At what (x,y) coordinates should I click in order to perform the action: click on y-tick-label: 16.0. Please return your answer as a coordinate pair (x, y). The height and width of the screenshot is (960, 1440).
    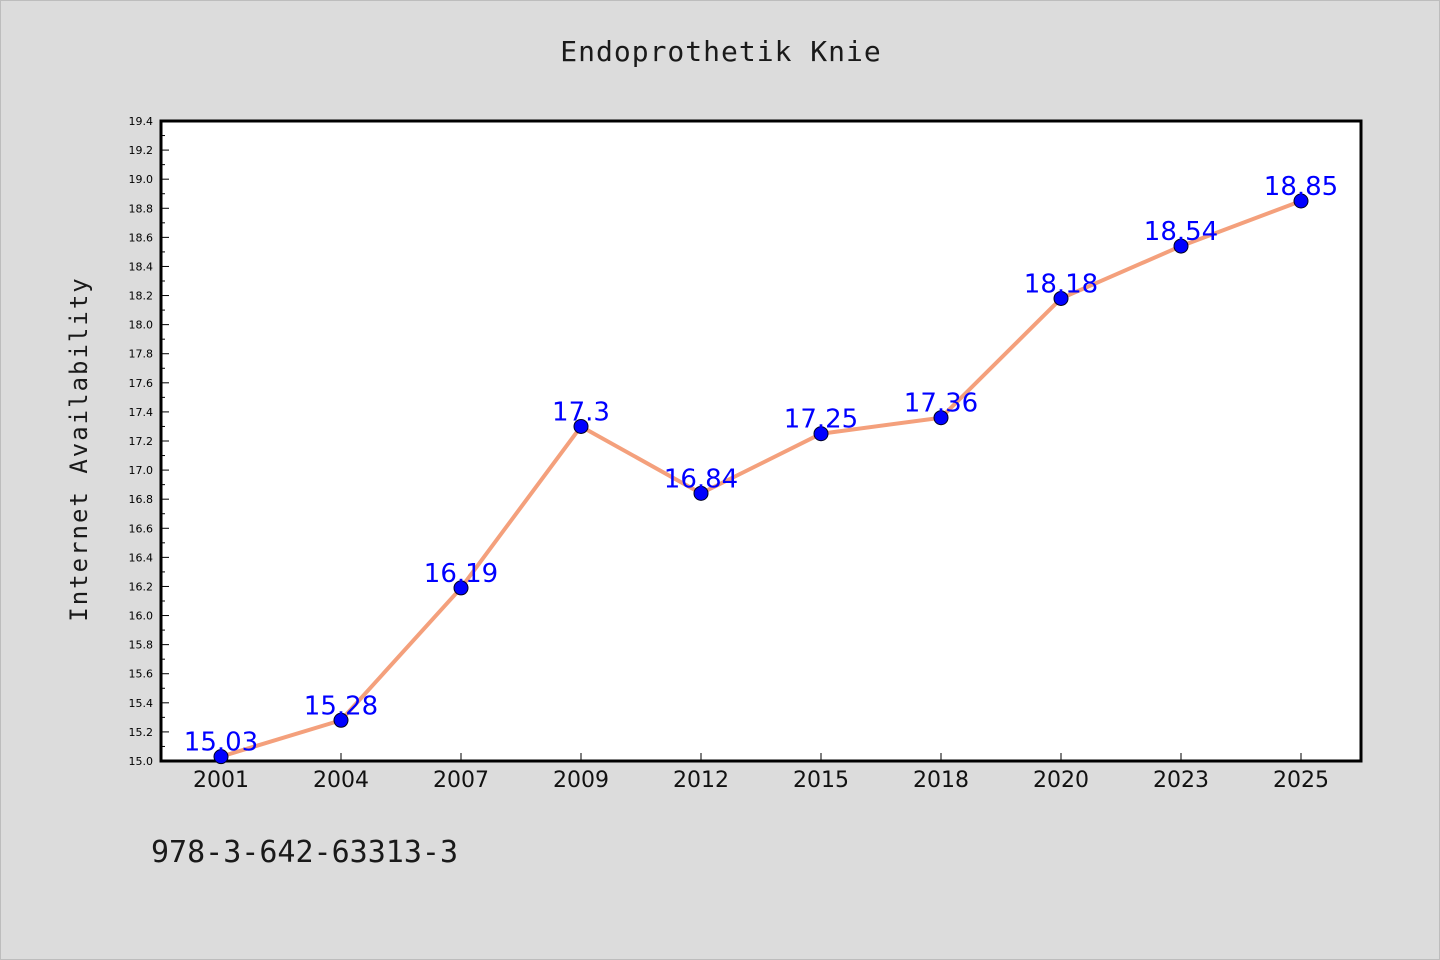
    Looking at the image, I should click on (141, 616).